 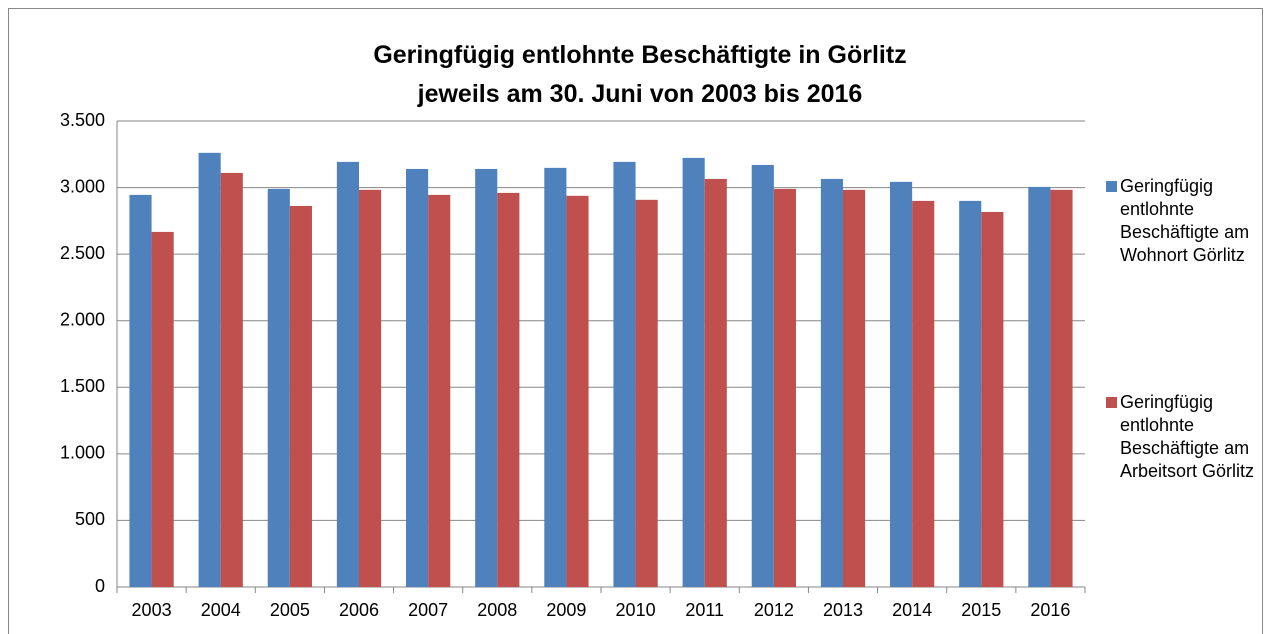 What do you see at coordinates (497, 610) in the screenshot?
I see `x-tick-label: 2008` at bounding box center [497, 610].